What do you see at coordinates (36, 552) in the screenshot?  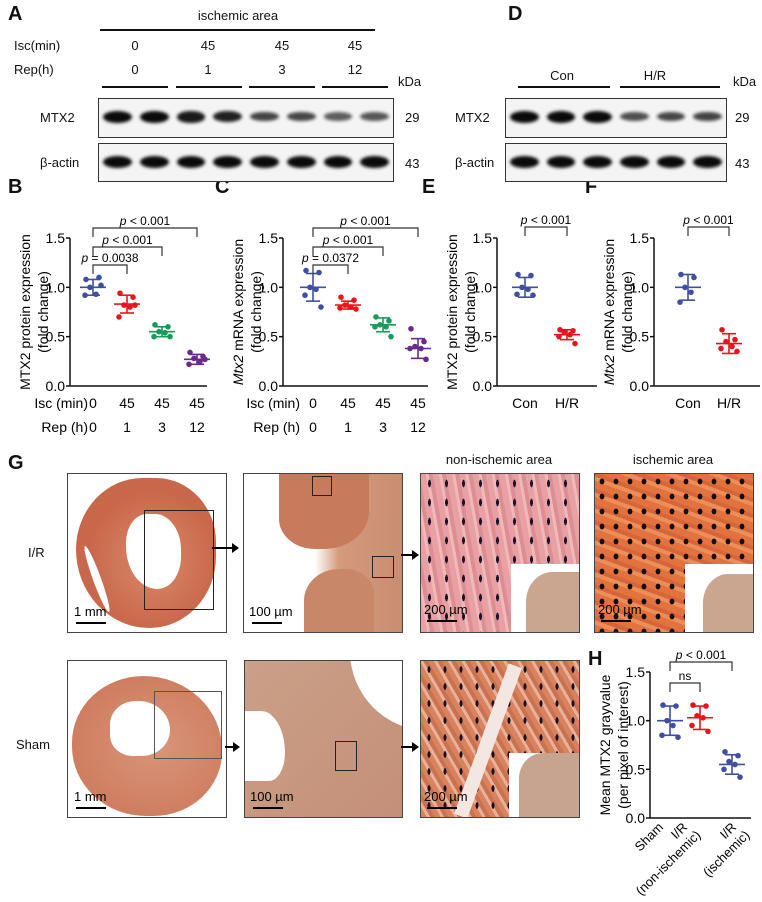 I see `row-label-ir: I/R` at bounding box center [36, 552].